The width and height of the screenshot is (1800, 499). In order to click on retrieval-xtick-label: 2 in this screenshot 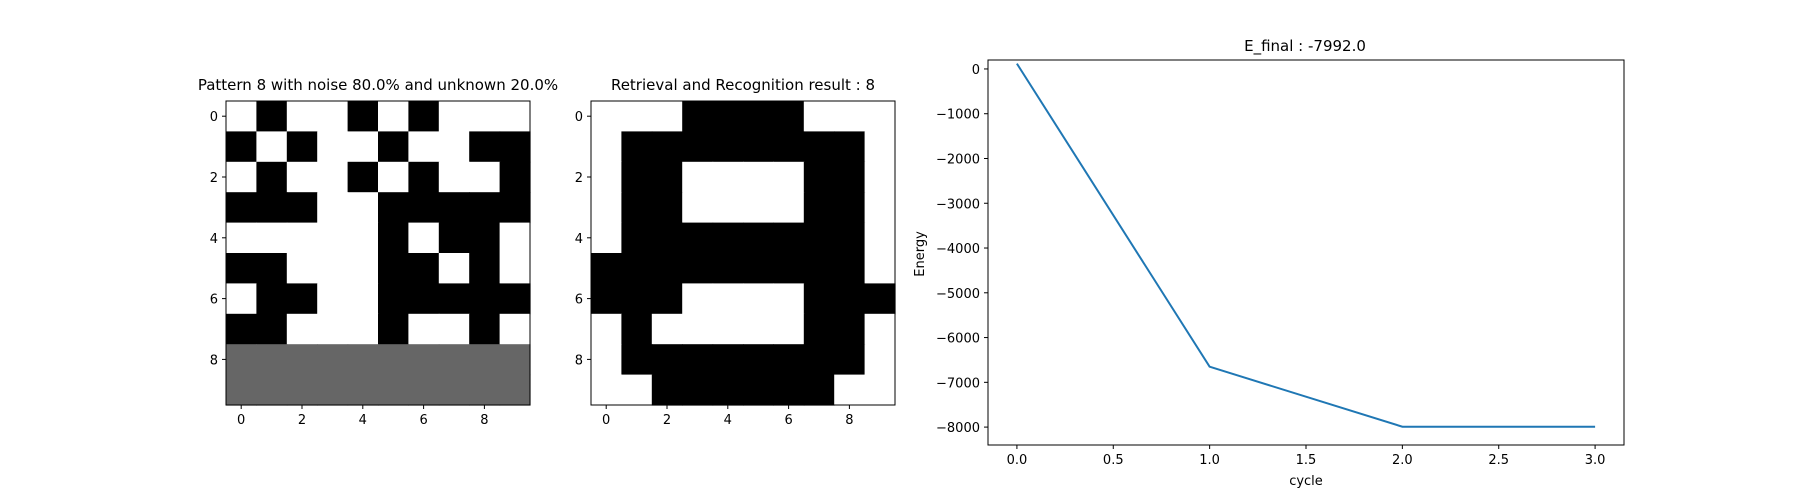, I will do `click(667, 420)`.